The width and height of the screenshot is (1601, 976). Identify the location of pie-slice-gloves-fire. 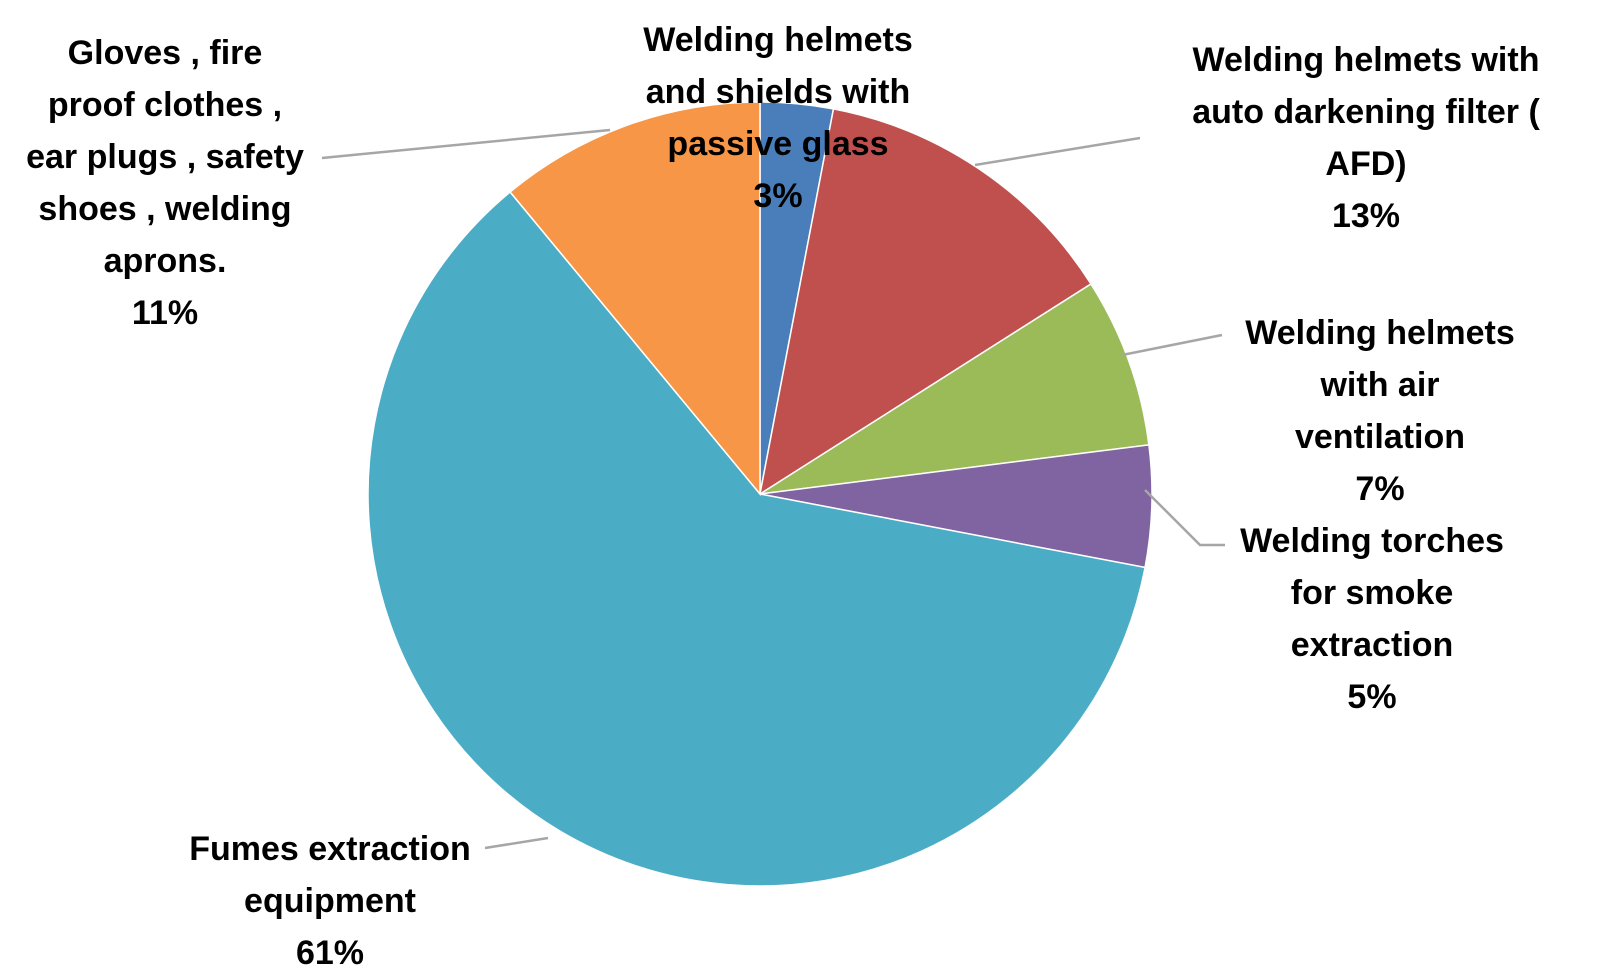
(635, 299).